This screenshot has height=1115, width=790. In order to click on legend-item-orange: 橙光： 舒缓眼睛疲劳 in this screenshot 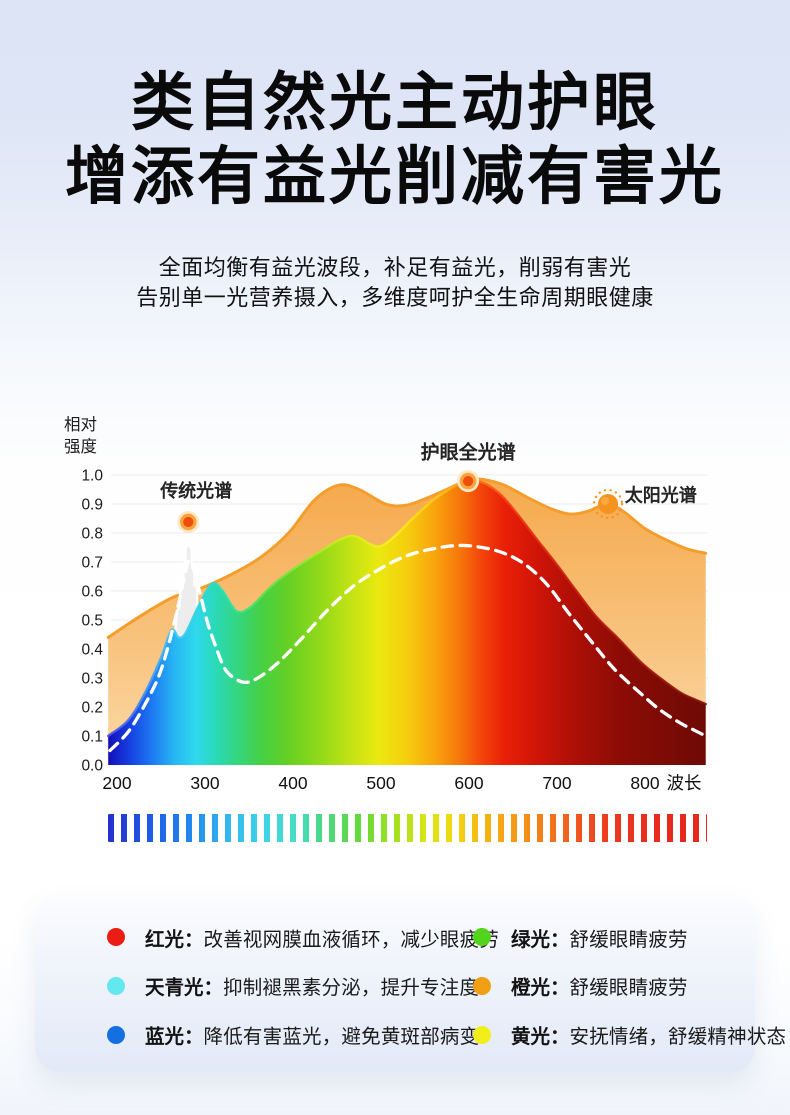, I will do `click(629, 985)`.